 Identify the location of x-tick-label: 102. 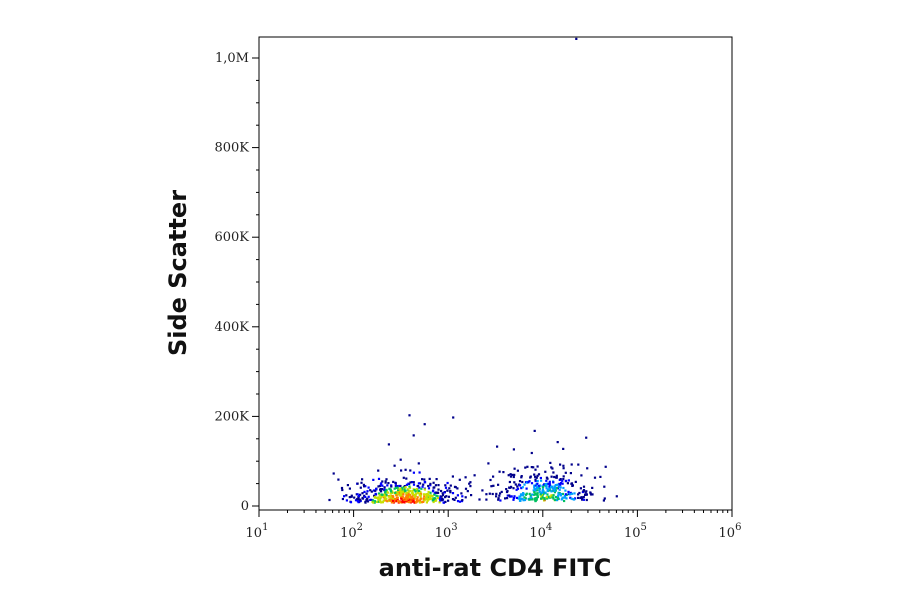
(351, 531).